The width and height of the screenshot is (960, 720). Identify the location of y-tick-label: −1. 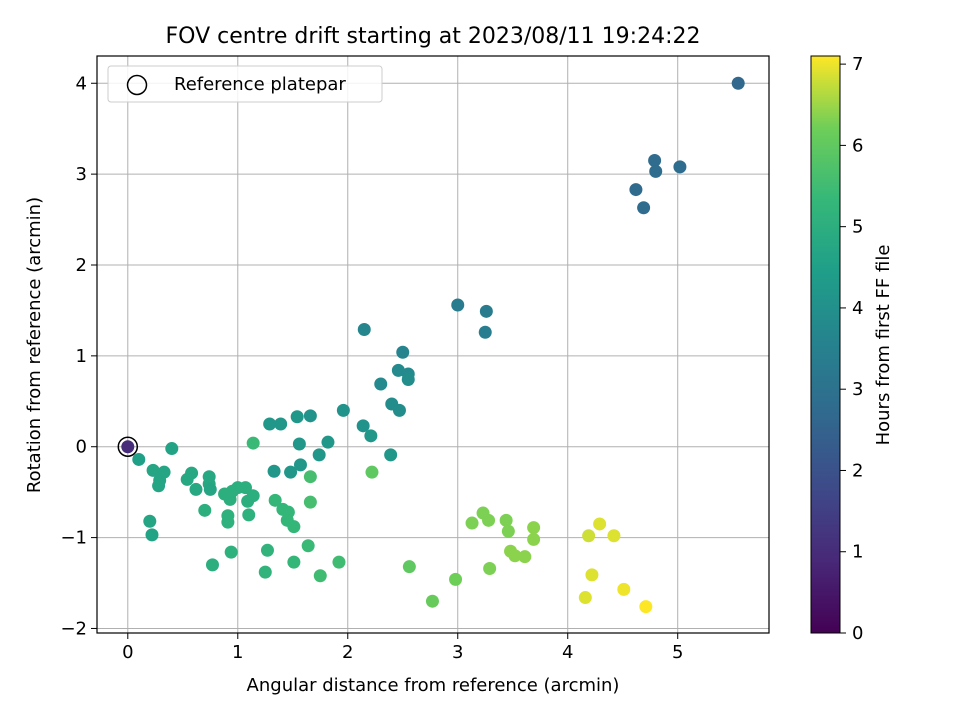
(73, 538).